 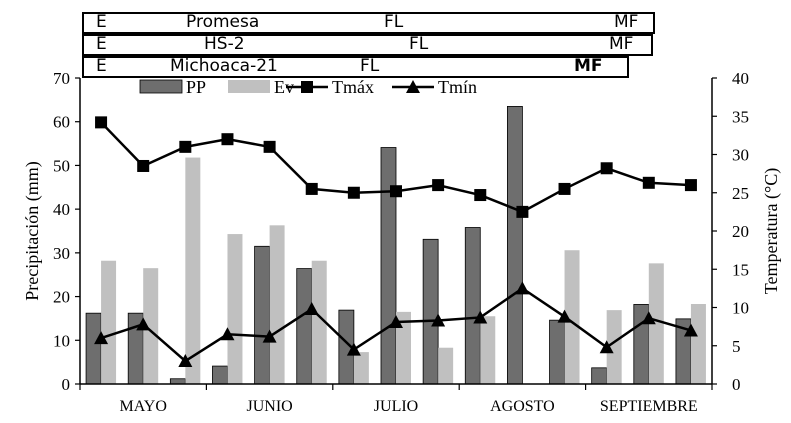 I want to click on y-tick-label-right: 25, so click(x=740, y=193).